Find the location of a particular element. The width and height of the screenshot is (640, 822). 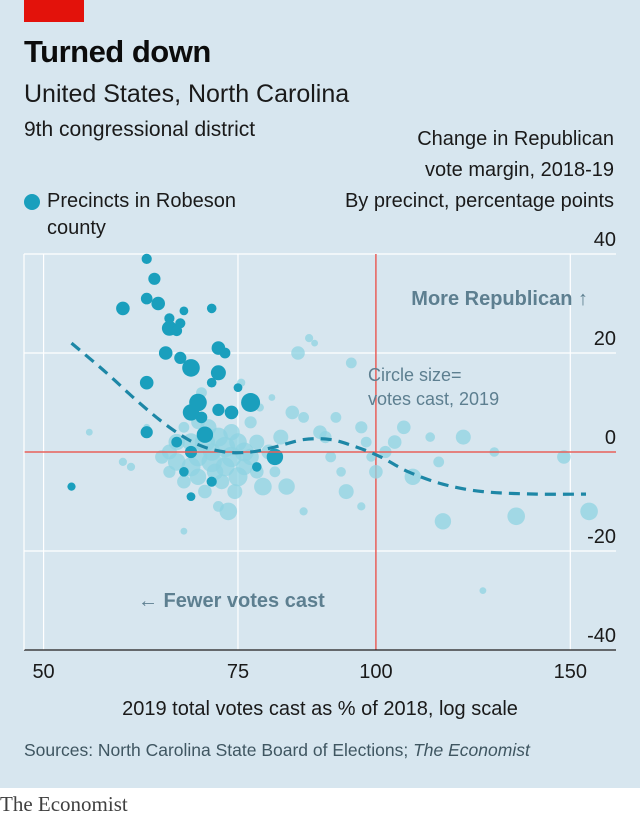

x-tick-label: 75 is located at coordinates (238, 672).